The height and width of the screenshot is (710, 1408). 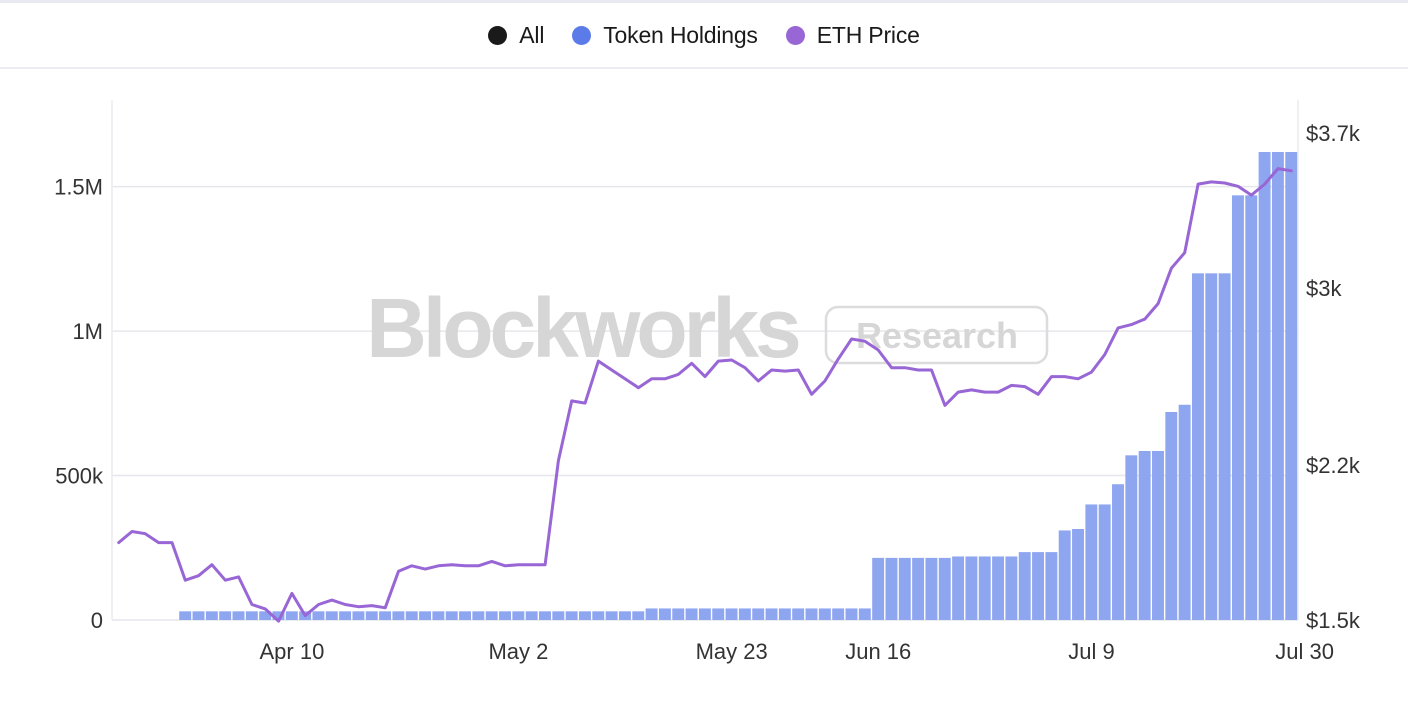 What do you see at coordinates (704, 1) in the screenshot?
I see `top-border` at bounding box center [704, 1].